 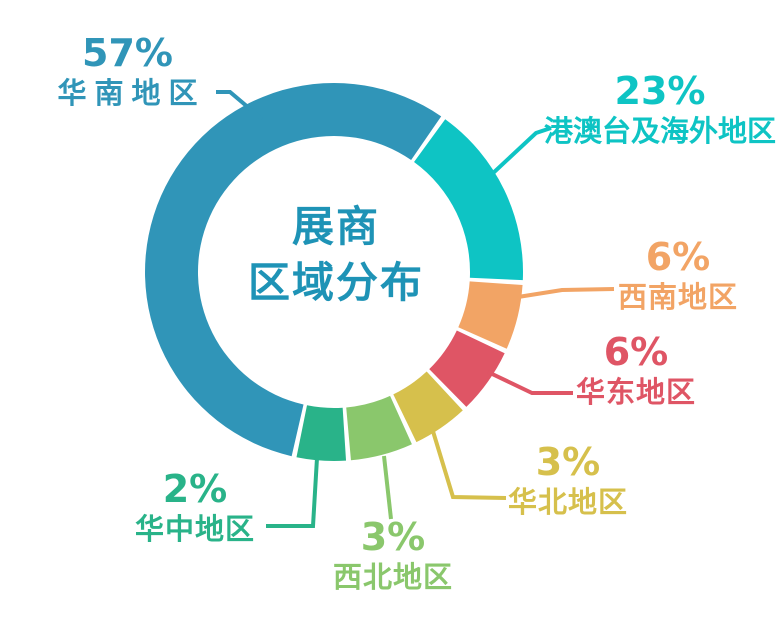 I want to click on chart-title-line1: 展商, so click(x=335, y=226).